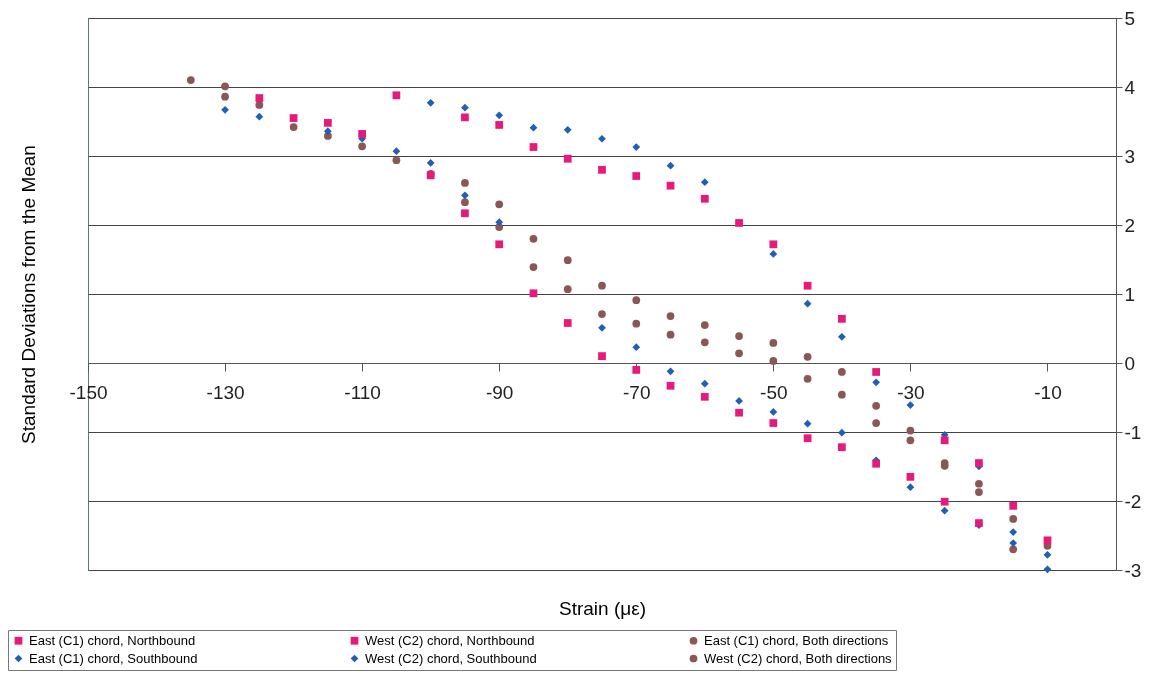 This screenshot has width=1151, height=677. Describe the element at coordinates (499, 392) in the screenshot. I see `x-tick-label: -90` at that location.